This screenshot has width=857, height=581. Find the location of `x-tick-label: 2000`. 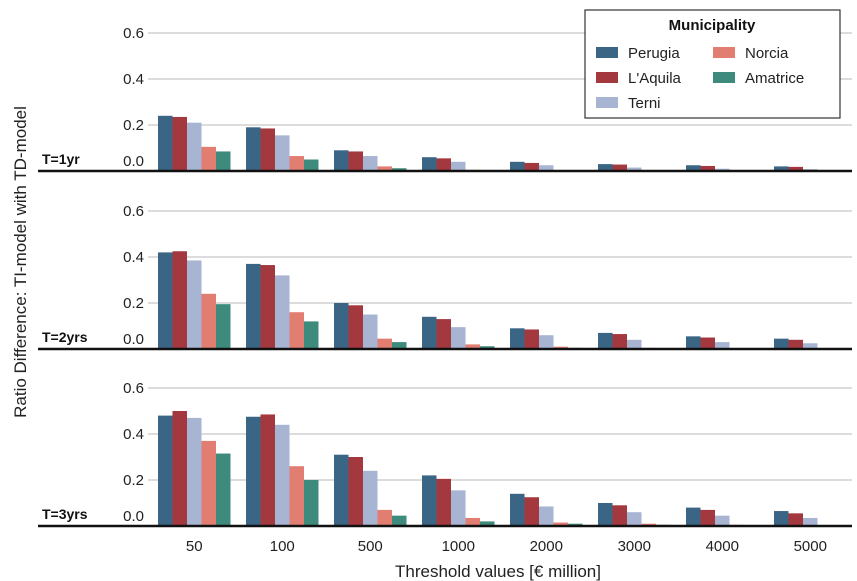

x-tick-label: 2000 is located at coordinates (546, 546).